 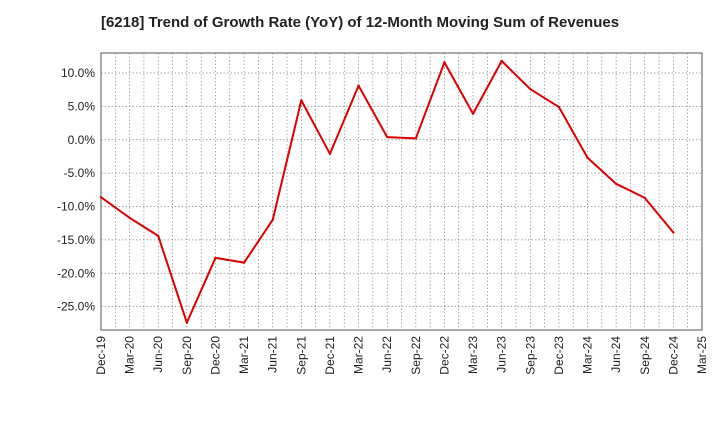 I want to click on x-tick-label: Sep-23, so click(x=530, y=355).